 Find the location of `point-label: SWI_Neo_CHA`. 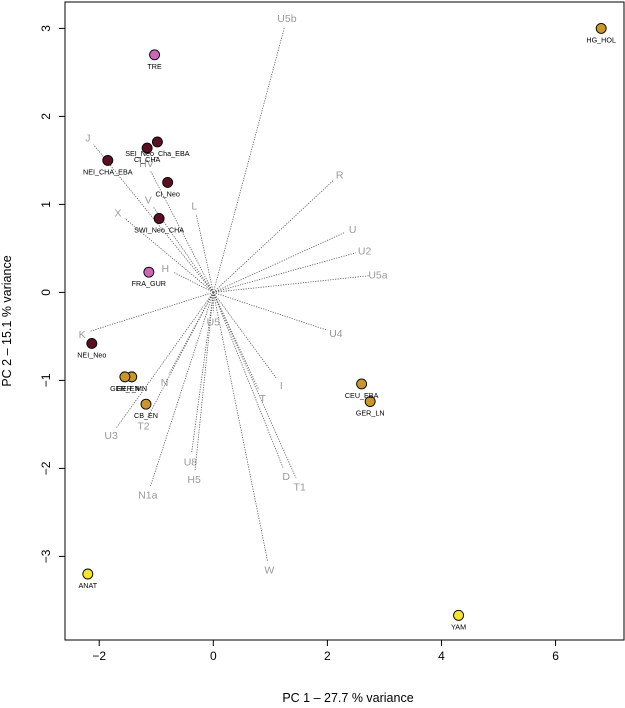

point-label: SWI_Neo_CHA is located at coordinates (159, 229).